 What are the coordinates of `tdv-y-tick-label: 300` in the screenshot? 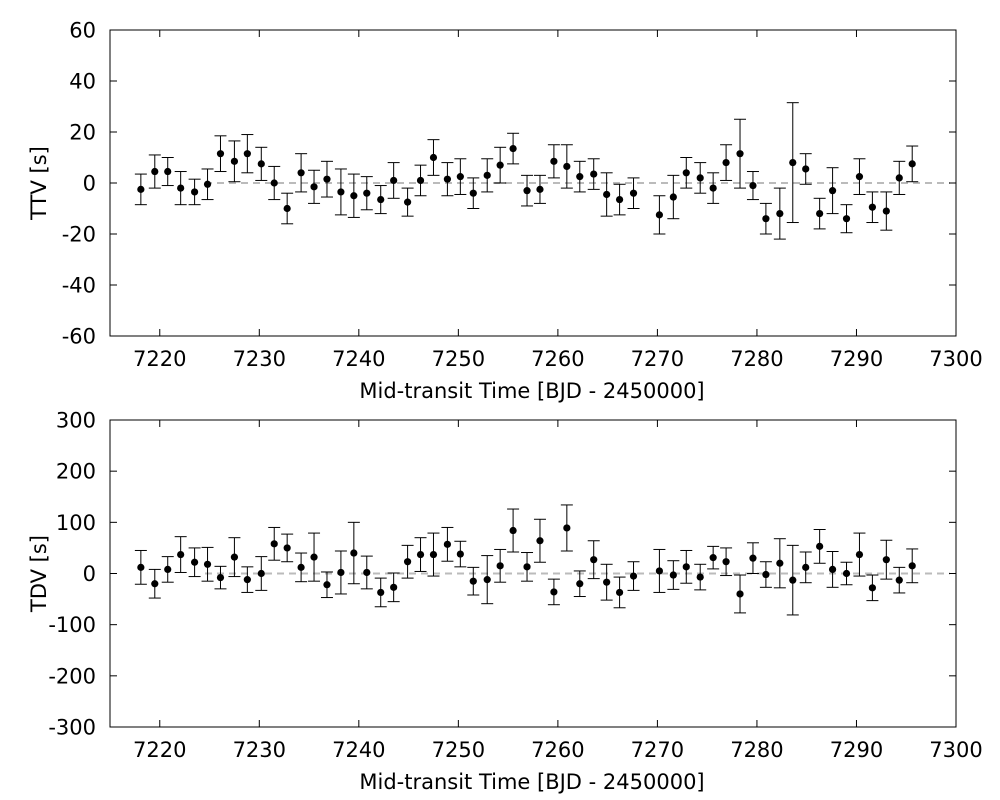 It's located at (76, 421).